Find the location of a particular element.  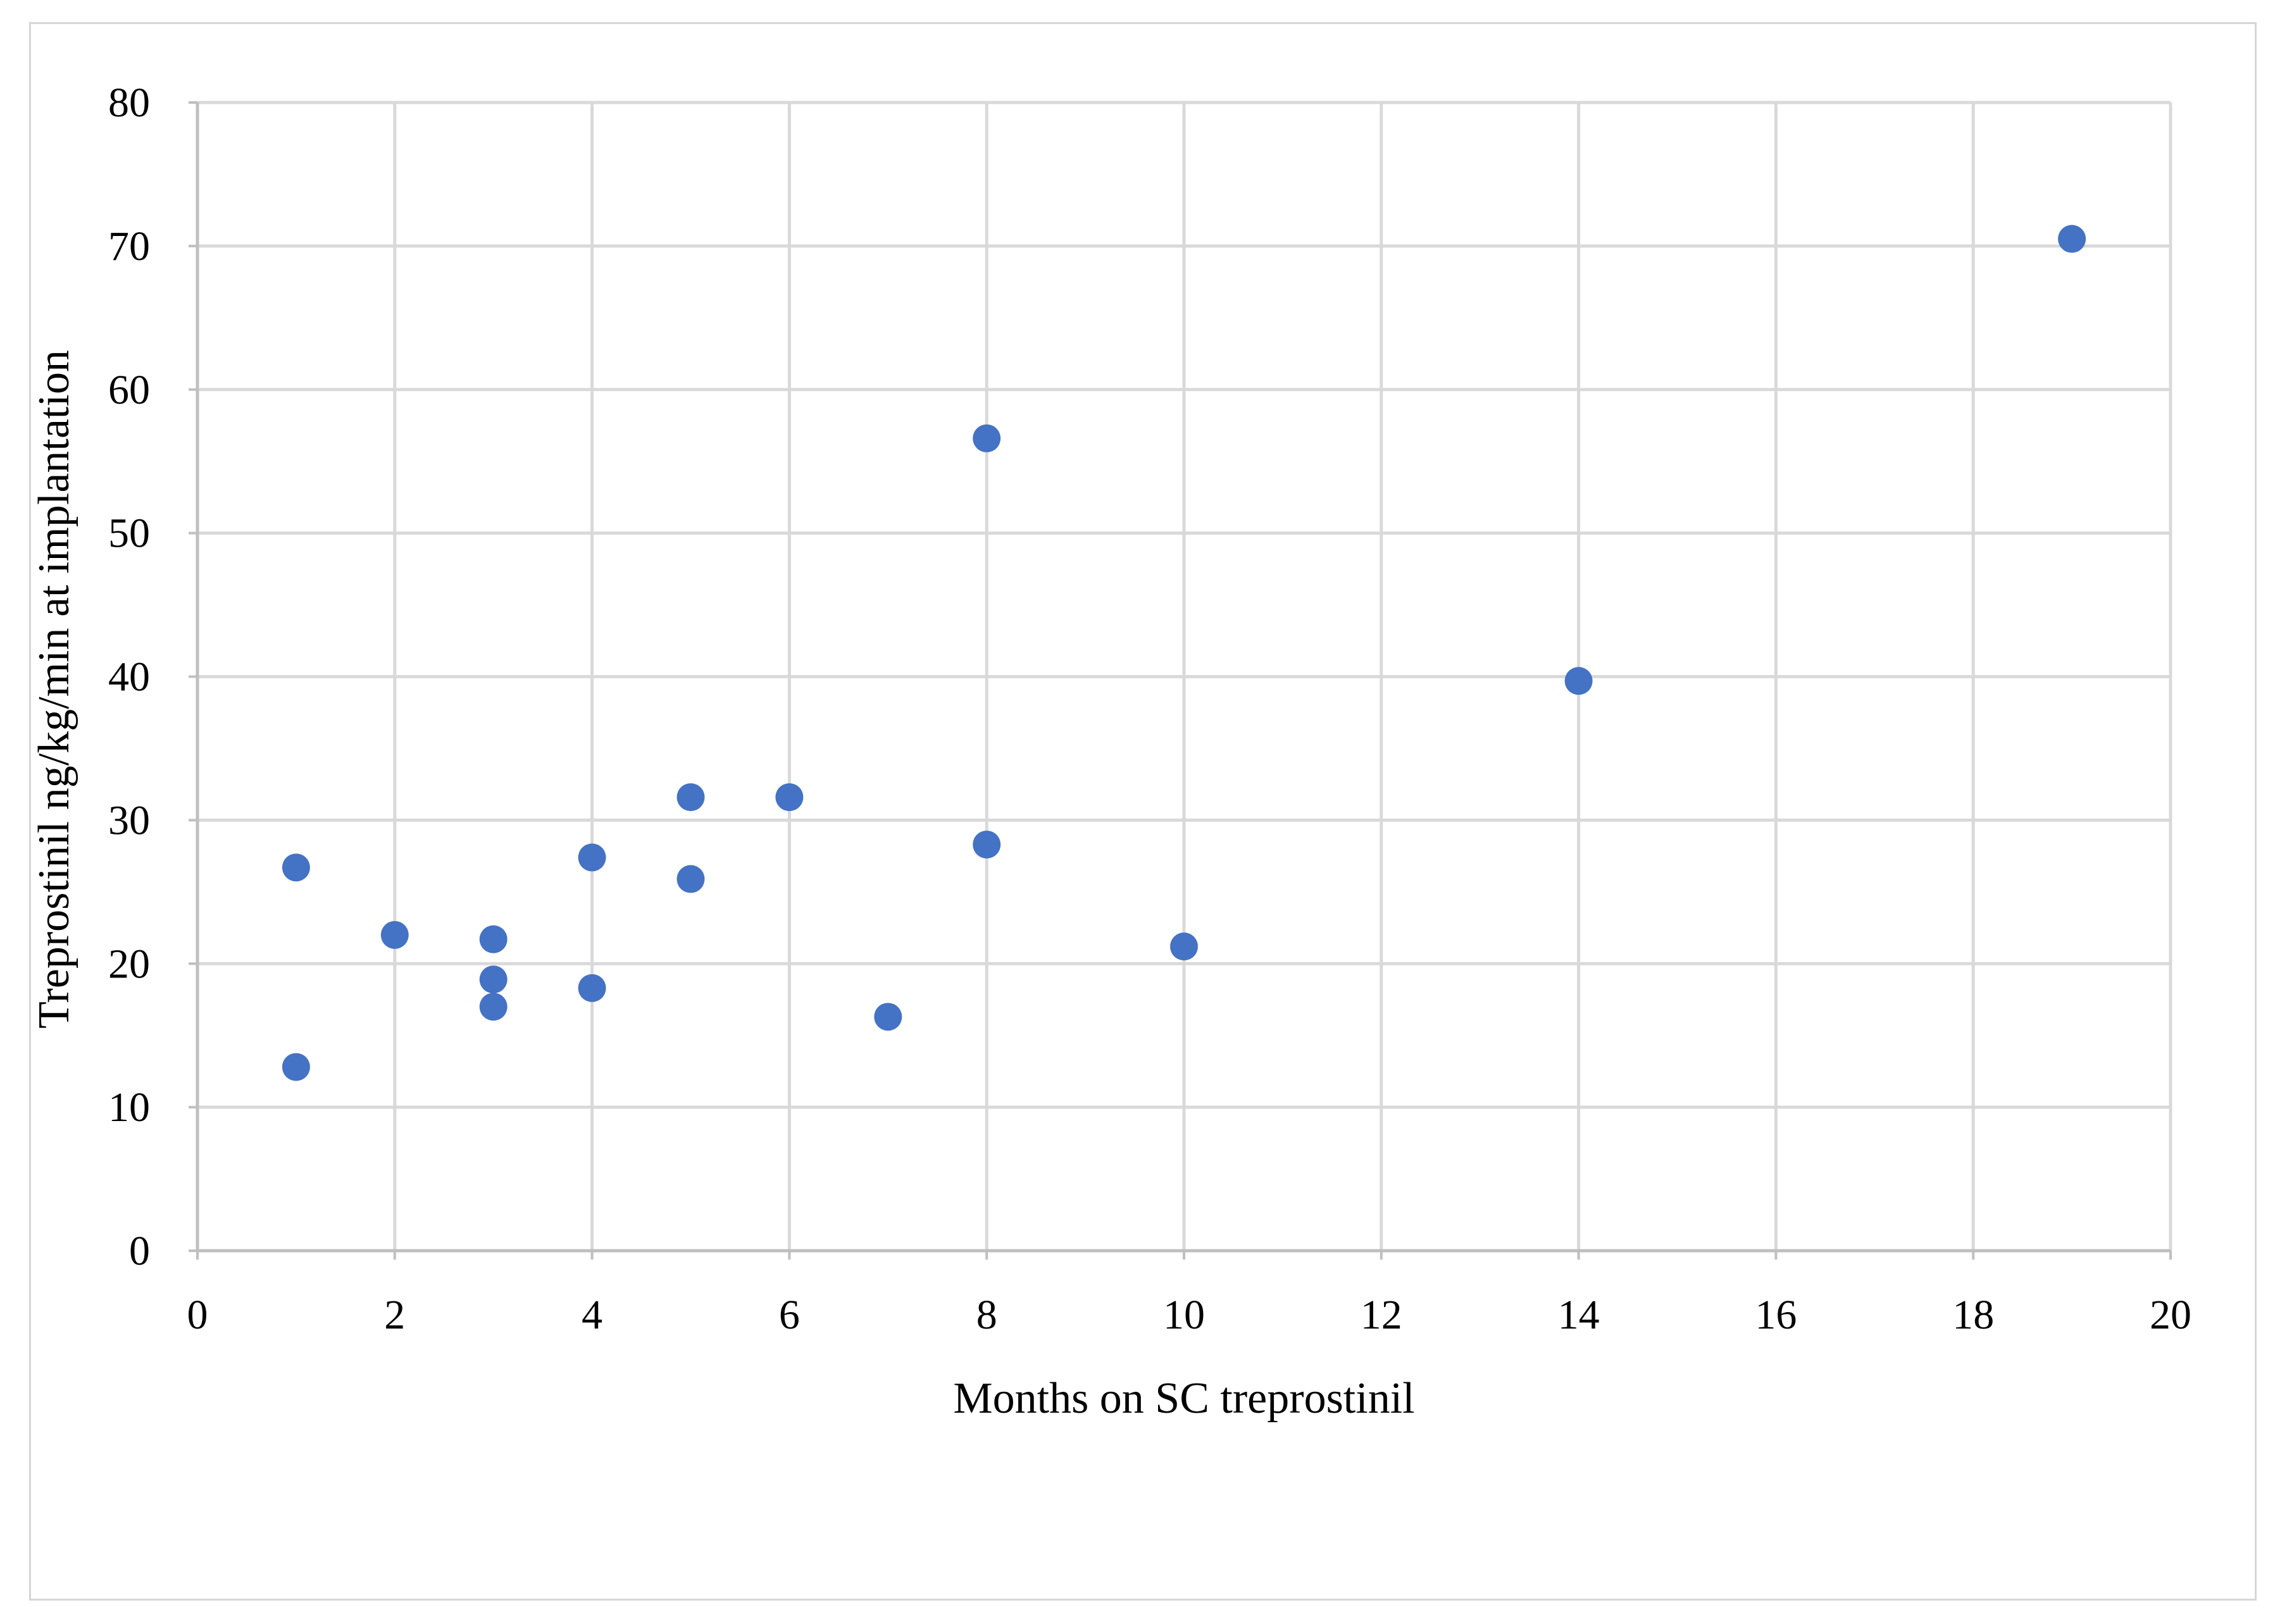

x-tick-label: 8 is located at coordinates (986, 1315).